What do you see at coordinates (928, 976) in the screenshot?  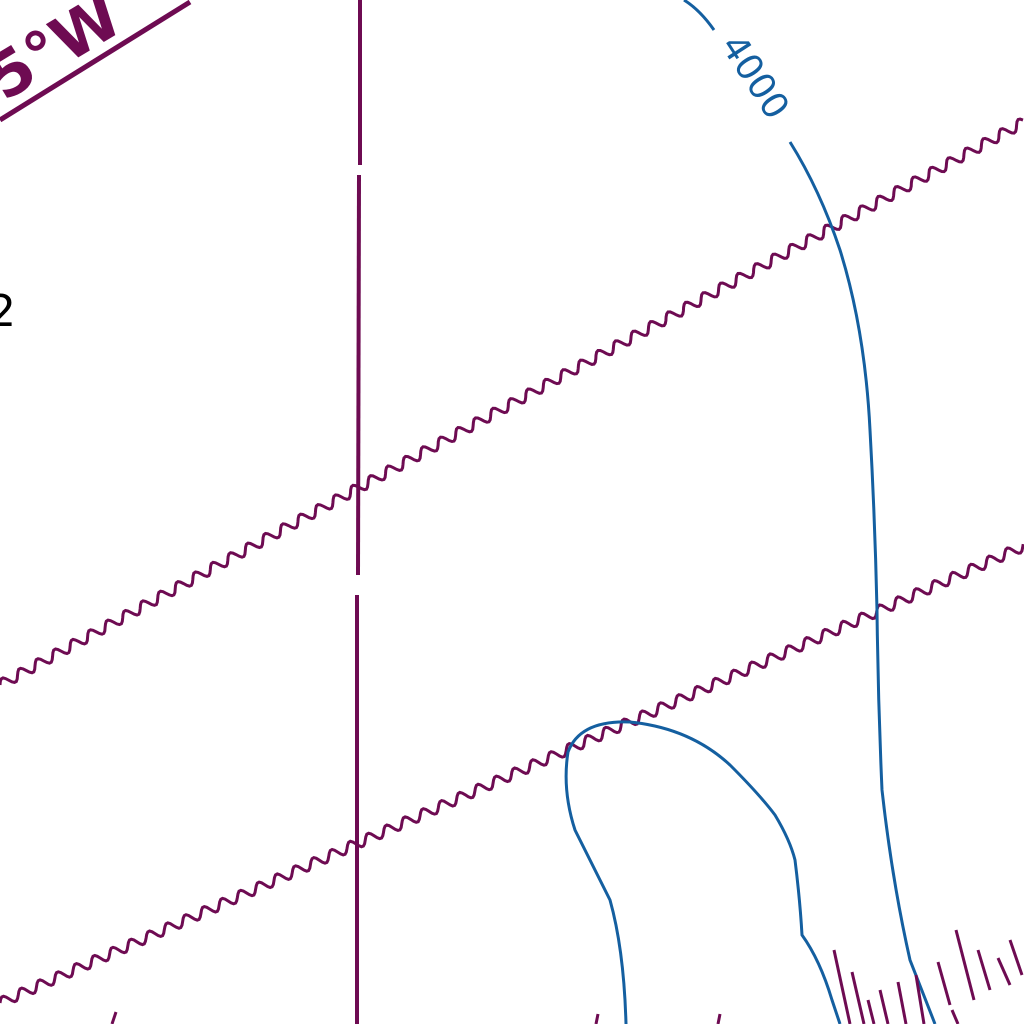 I see `hachure-marks` at bounding box center [928, 976].